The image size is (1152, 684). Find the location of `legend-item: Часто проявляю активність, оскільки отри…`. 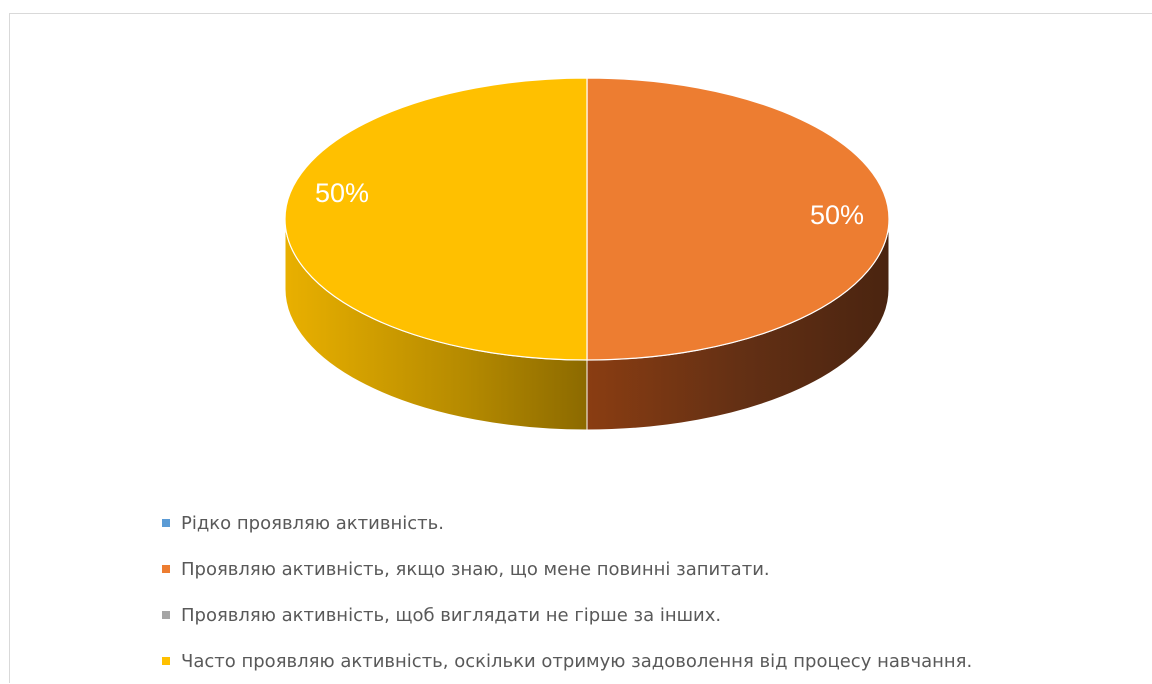

legend-item: Часто проявляю активність, оскільки отри… is located at coordinates (567, 661).